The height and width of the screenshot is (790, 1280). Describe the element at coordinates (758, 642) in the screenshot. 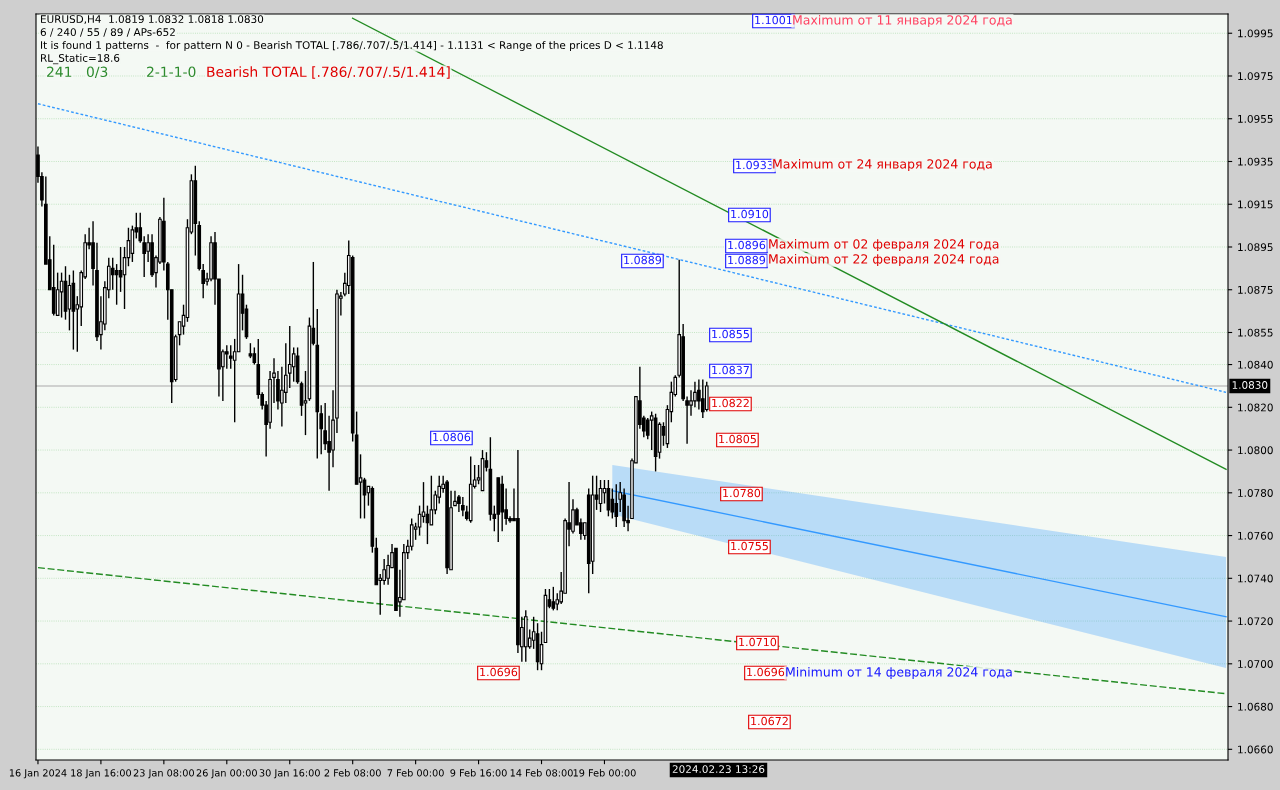

I see `annotation: 1.0710` at that location.